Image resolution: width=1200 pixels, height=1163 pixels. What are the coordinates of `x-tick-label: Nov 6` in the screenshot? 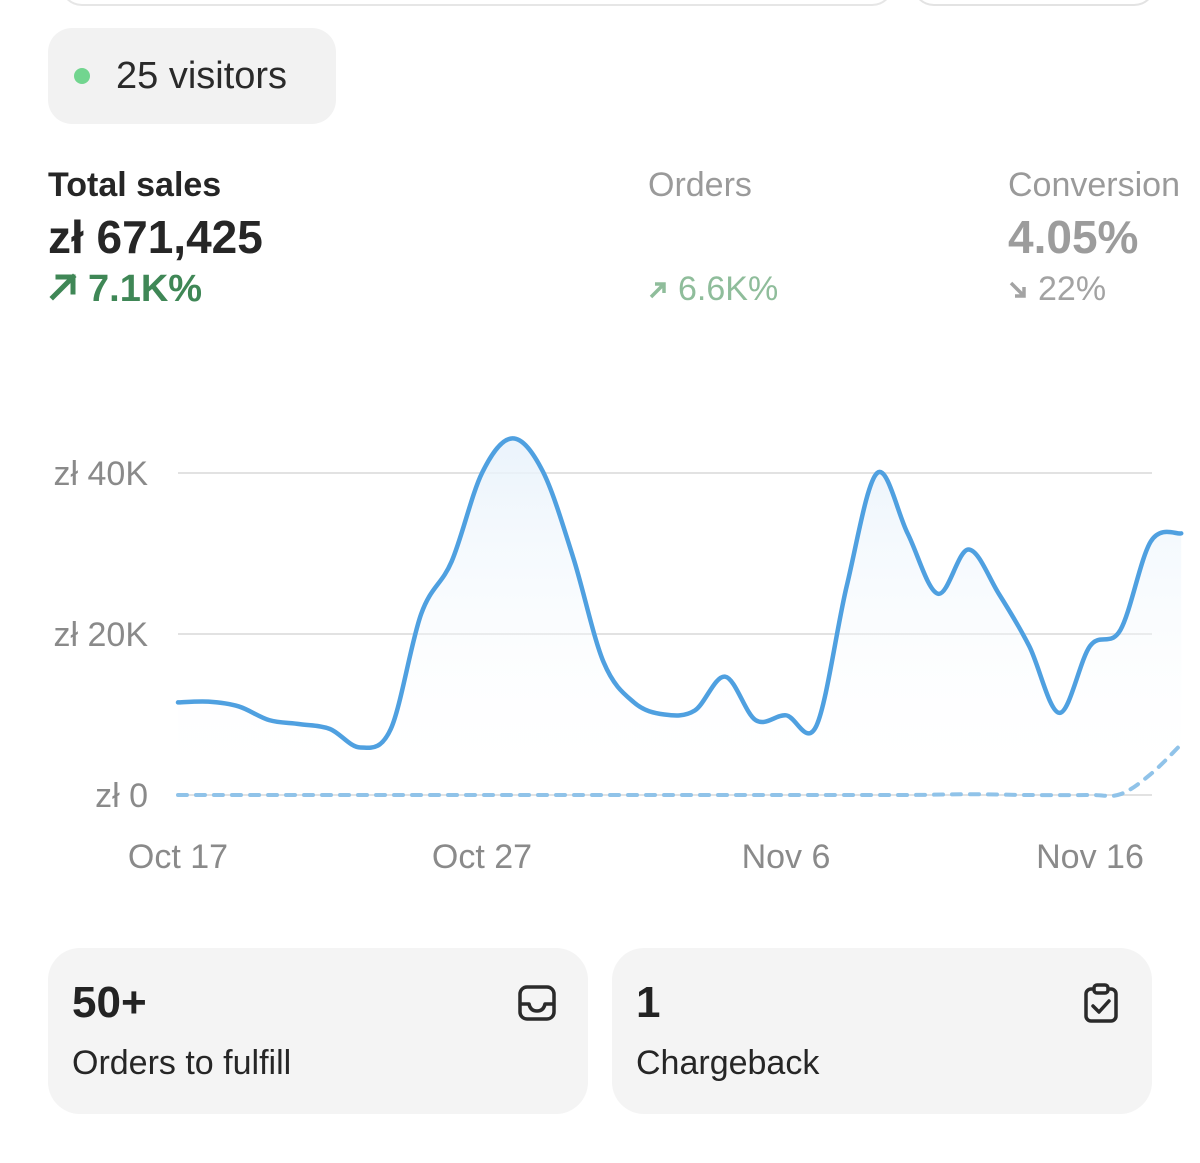 It's located at (786, 857).